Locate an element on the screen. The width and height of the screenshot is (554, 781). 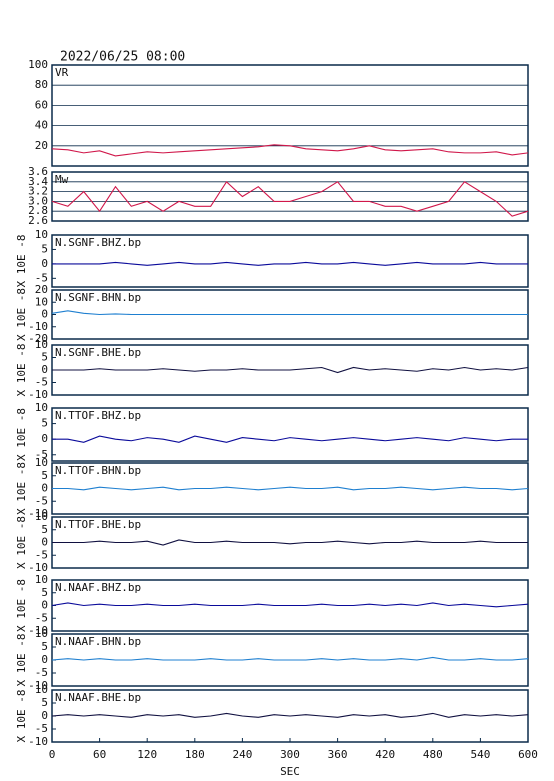
x-tick-label: 420 is located at coordinates (385, 754).